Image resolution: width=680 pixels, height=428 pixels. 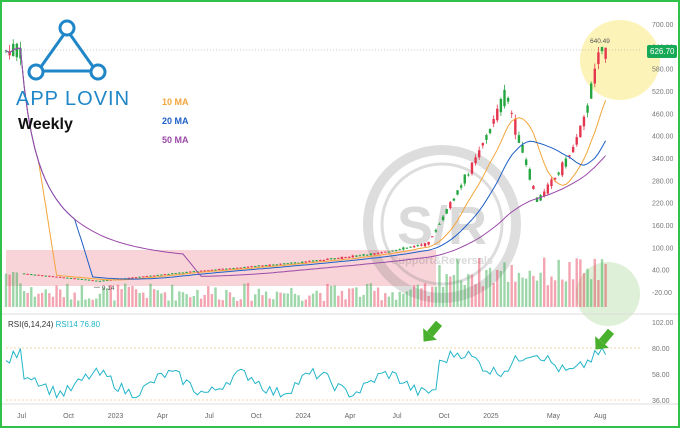 What do you see at coordinates (491, 416) in the screenshot?
I see `time-axis-label: 2025` at bounding box center [491, 416].